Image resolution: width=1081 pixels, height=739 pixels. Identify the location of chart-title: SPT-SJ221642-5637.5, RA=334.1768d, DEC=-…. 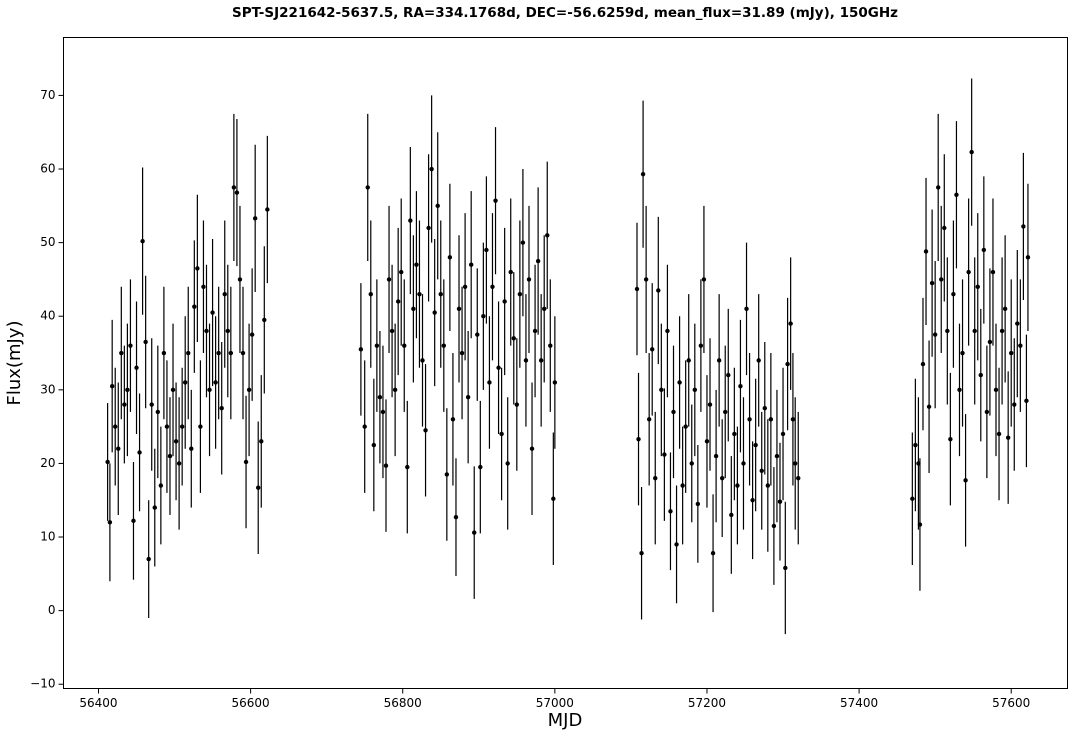
(565, 13).